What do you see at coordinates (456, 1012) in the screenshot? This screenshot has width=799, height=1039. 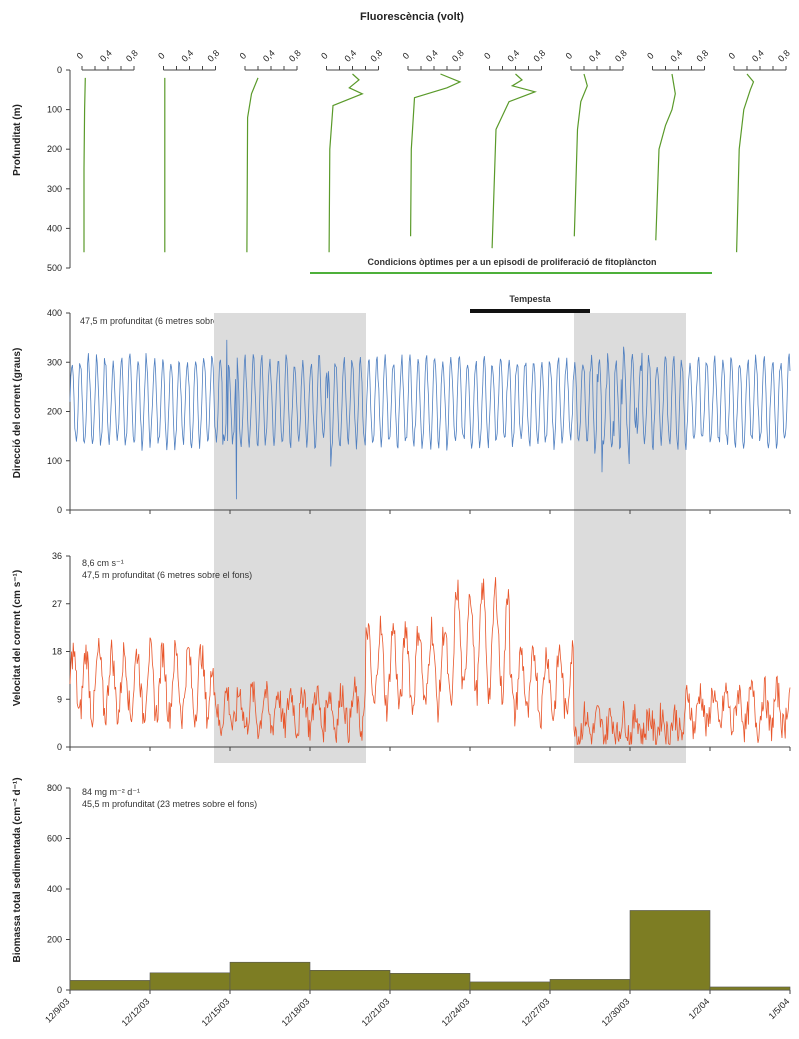 I see `date-tick-label: 12/24/03` at bounding box center [456, 1012].